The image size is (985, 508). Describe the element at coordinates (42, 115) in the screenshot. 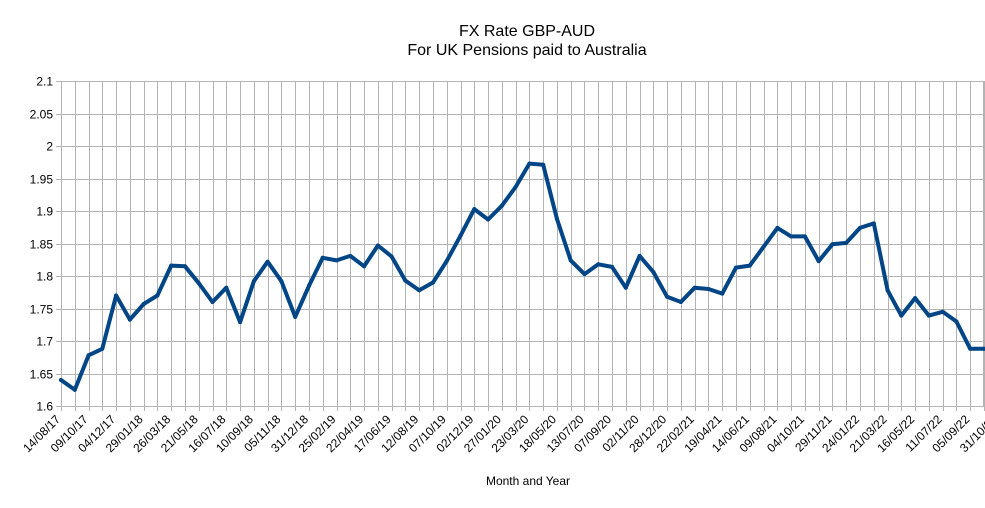

I see `y-tick-label: 2.05` at that location.